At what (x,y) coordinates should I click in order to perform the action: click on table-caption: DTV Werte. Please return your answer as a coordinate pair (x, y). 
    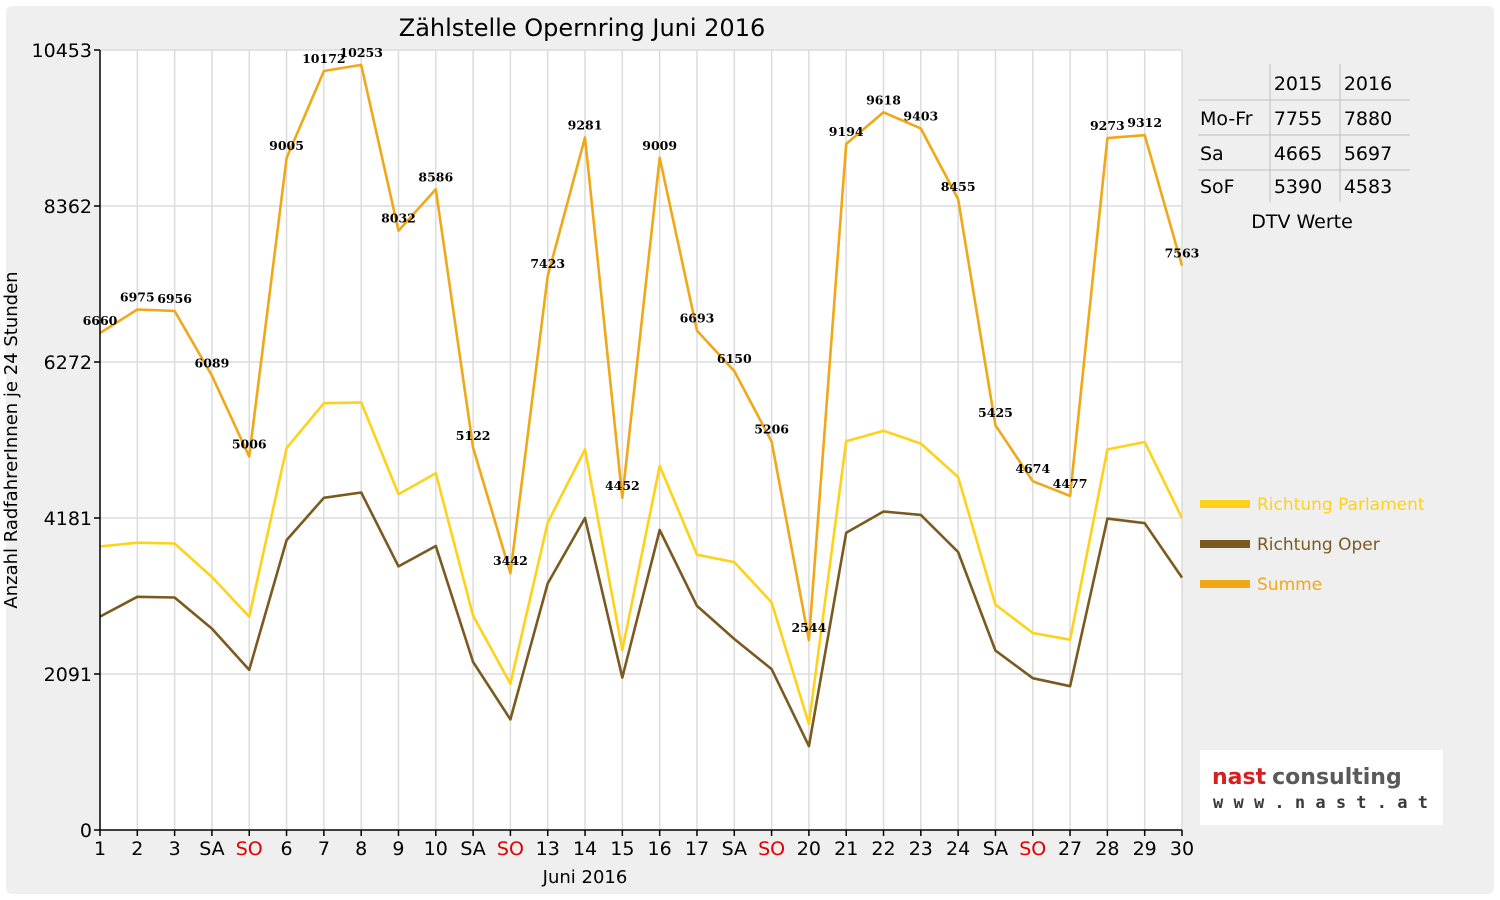
    Looking at the image, I should click on (1302, 222).